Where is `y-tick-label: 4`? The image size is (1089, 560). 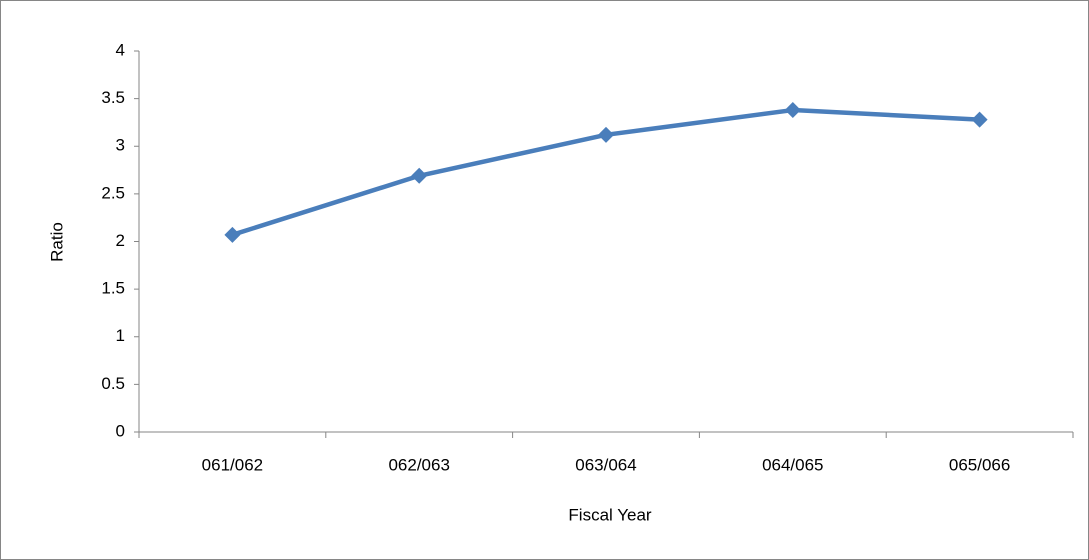
y-tick-label: 4 is located at coordinates (120, 49).